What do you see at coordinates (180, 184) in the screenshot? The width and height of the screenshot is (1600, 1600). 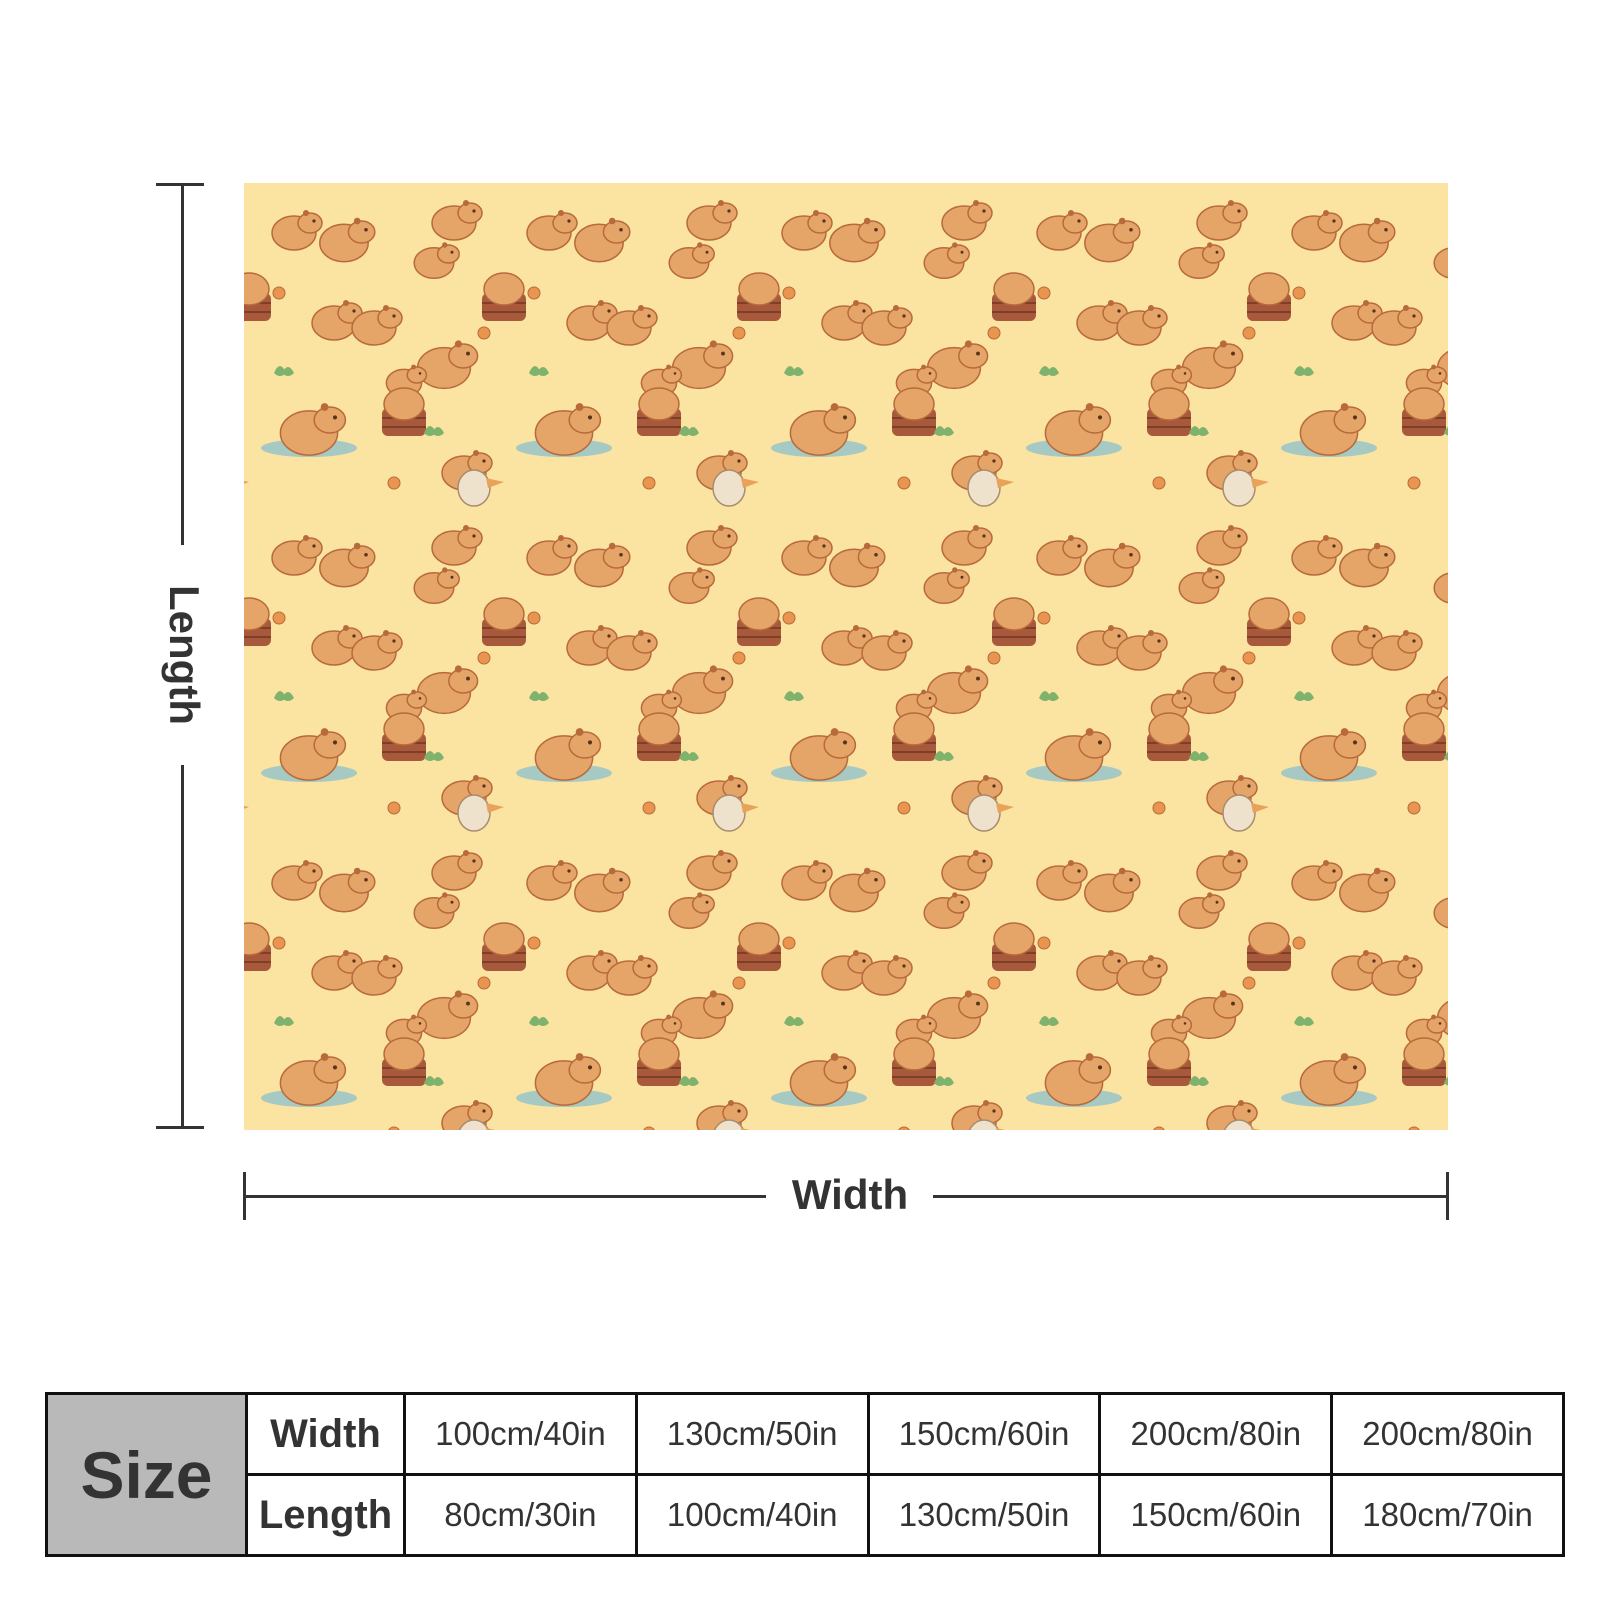 I see `length-dimension-cap-top` at bounding box center [180, 184].